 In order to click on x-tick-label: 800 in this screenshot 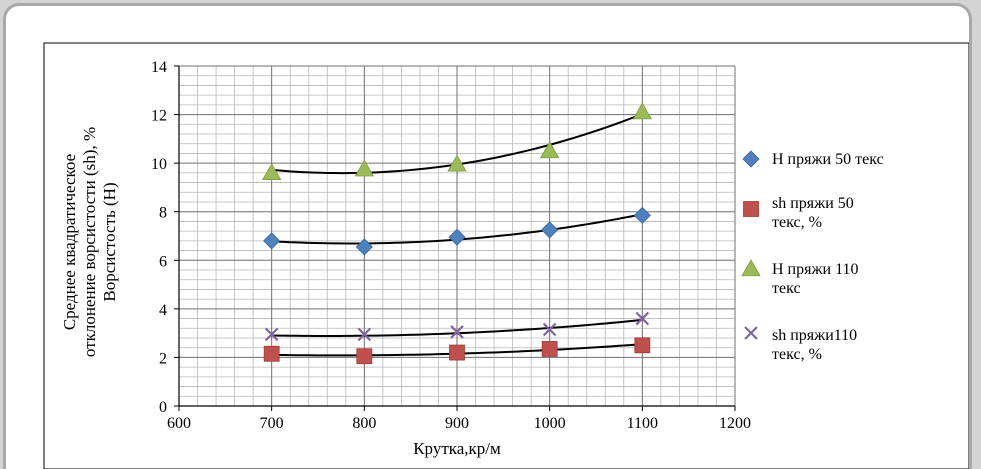, I will do `click(364, 423)`.